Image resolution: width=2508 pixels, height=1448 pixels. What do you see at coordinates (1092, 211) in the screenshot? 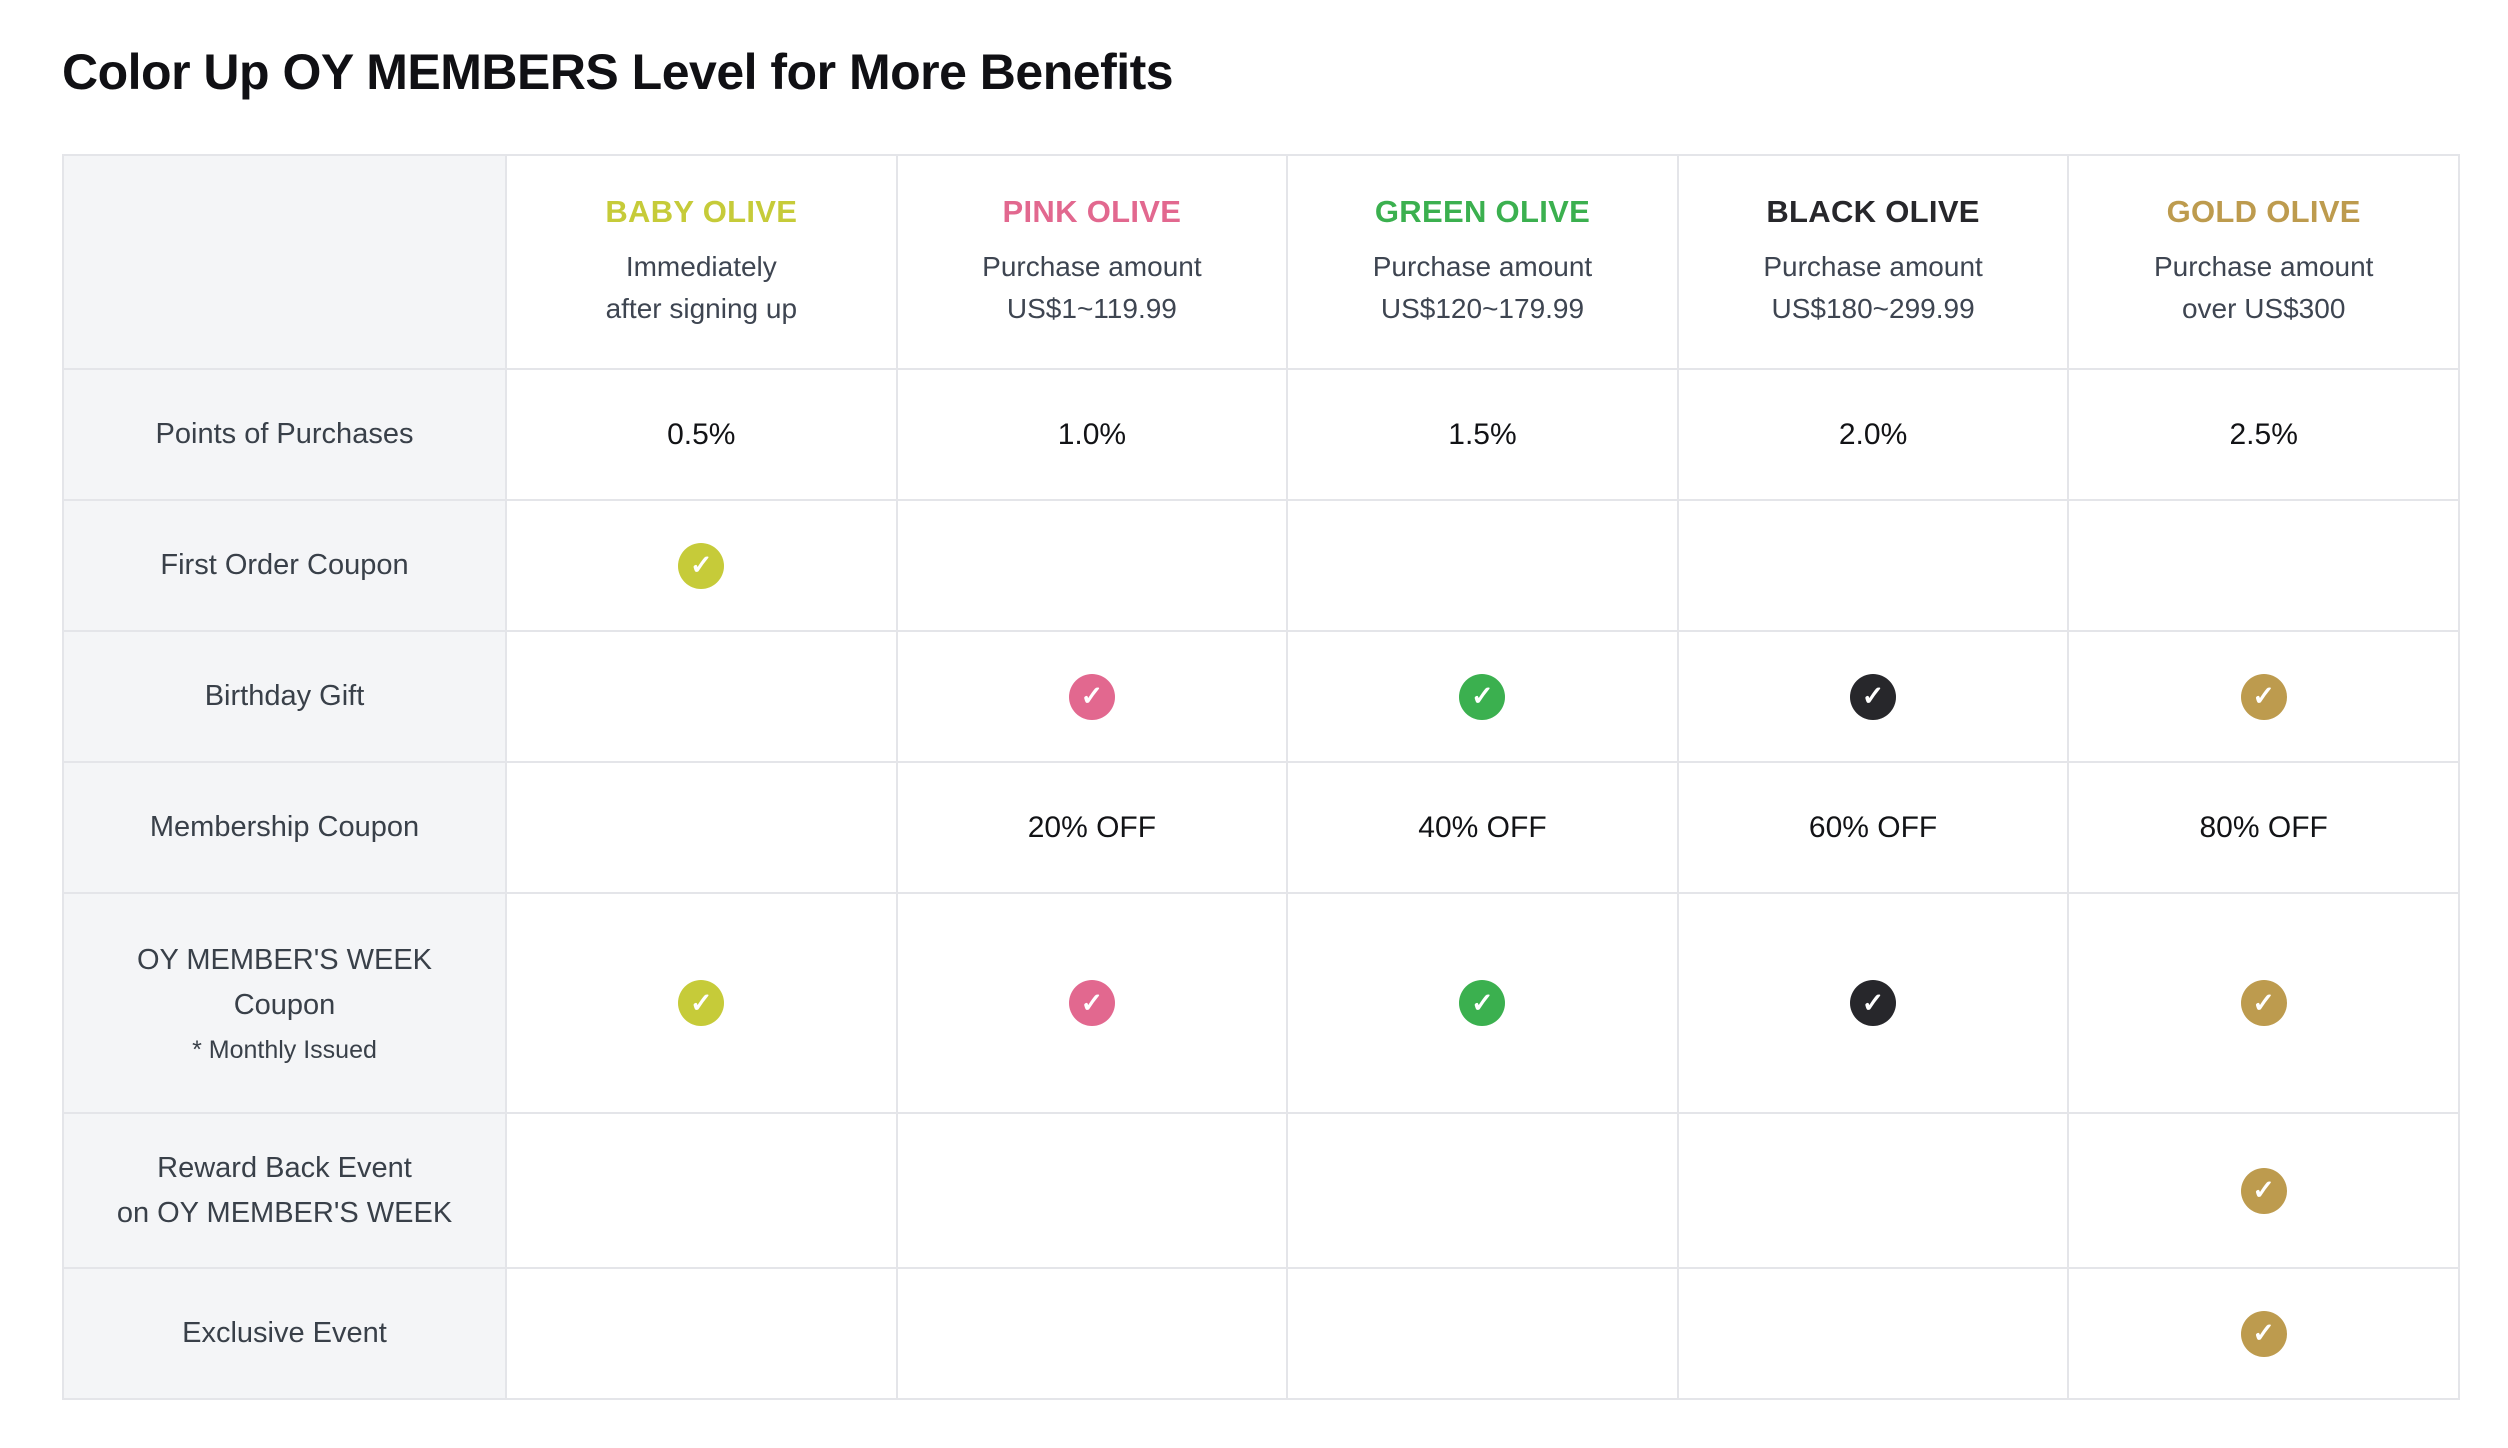
I see `tier-name-pink: PINK OLIVE` at bounding box center [1092, 211].